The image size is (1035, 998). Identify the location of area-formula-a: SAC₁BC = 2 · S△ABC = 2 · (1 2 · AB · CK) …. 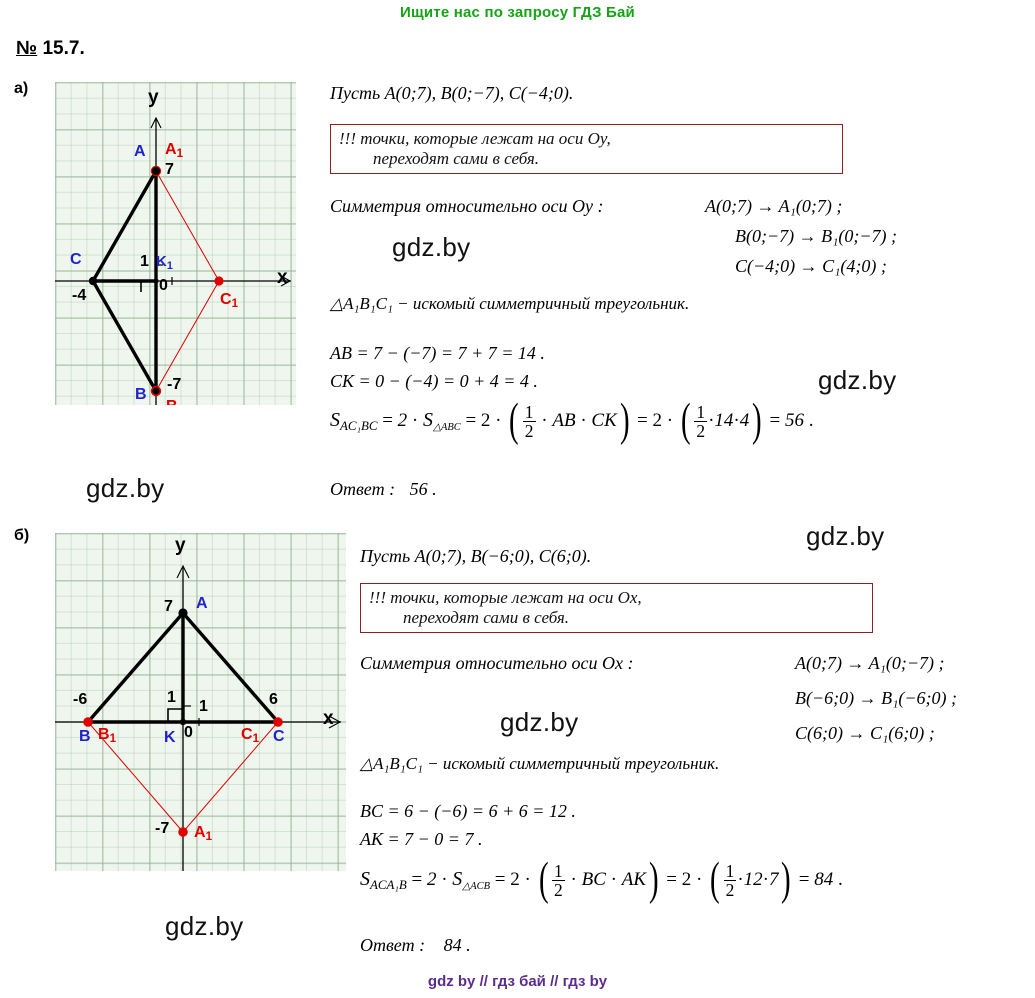
(572, 421).